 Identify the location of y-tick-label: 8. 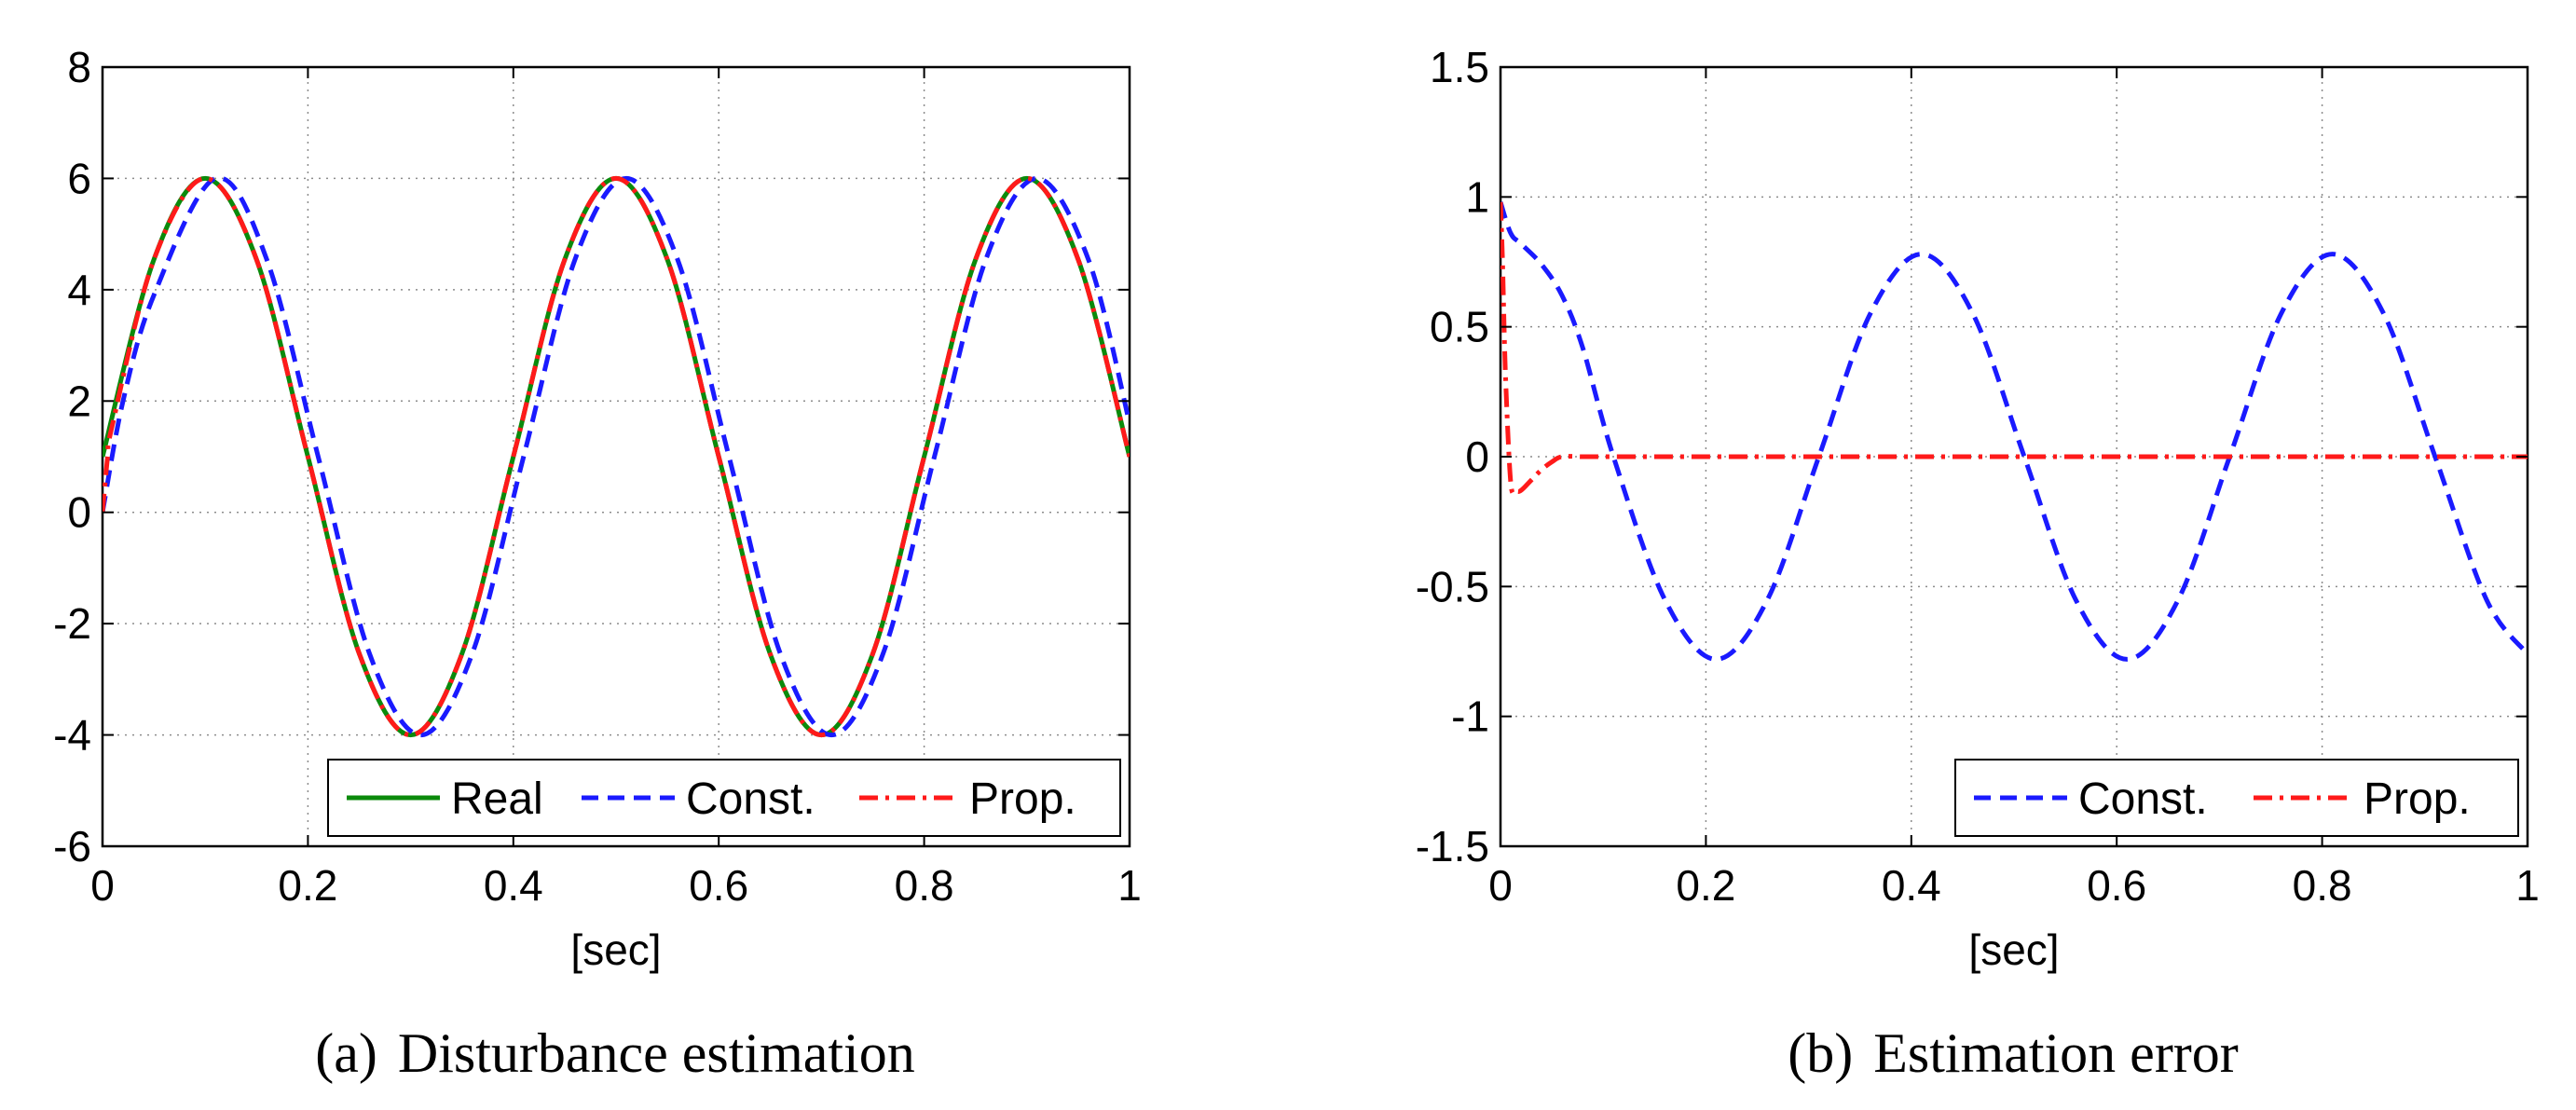
(79, 67).